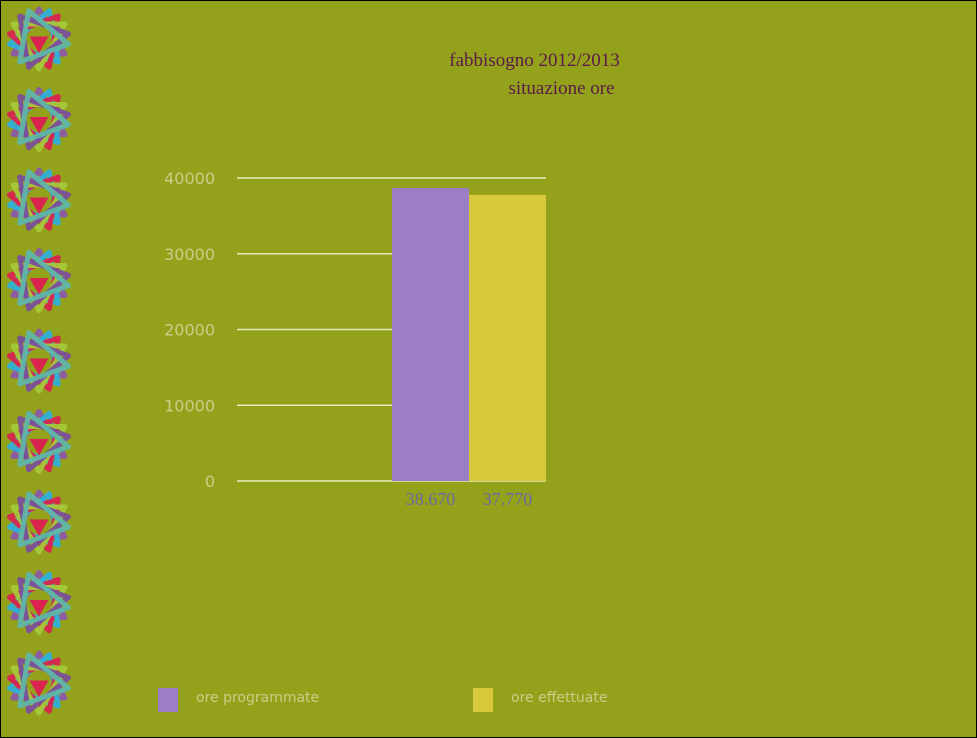 The height and width of the screenshot is (738, 977). What do you see at coordinates (559, 698) in the screenshot?
I see `legend-label-ore-effettuate: ore effettuate` at bounding box center [559, 698].